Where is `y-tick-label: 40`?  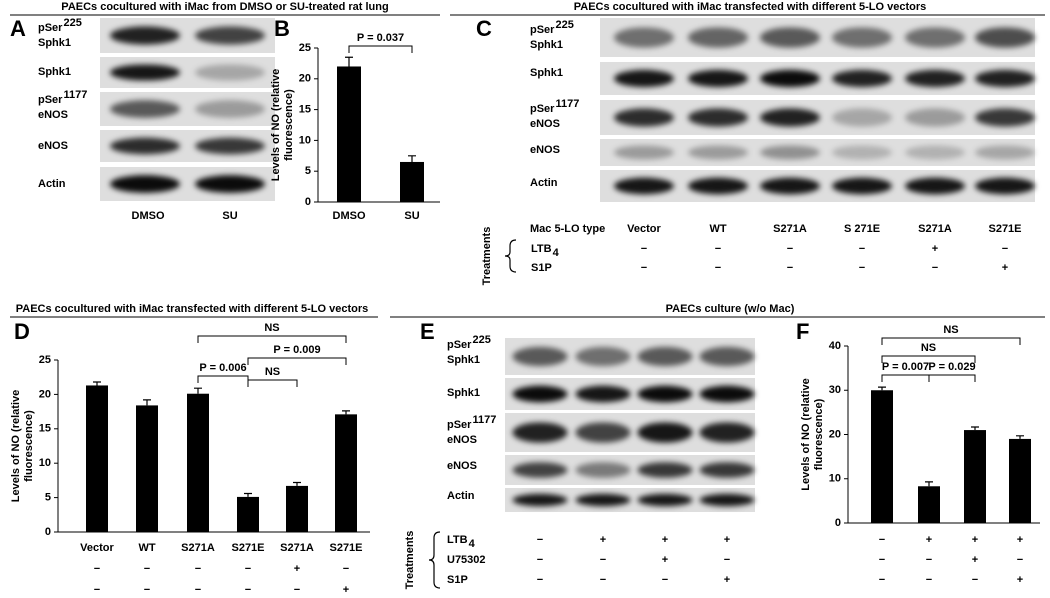
y-tick-label: 40 is located at coordinates (835, 346).